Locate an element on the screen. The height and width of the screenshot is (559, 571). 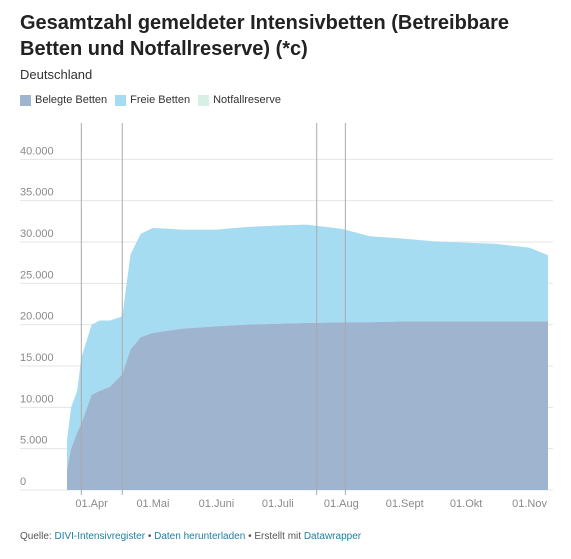
legend-swatch-reserve is located at coordinates (204, 100).